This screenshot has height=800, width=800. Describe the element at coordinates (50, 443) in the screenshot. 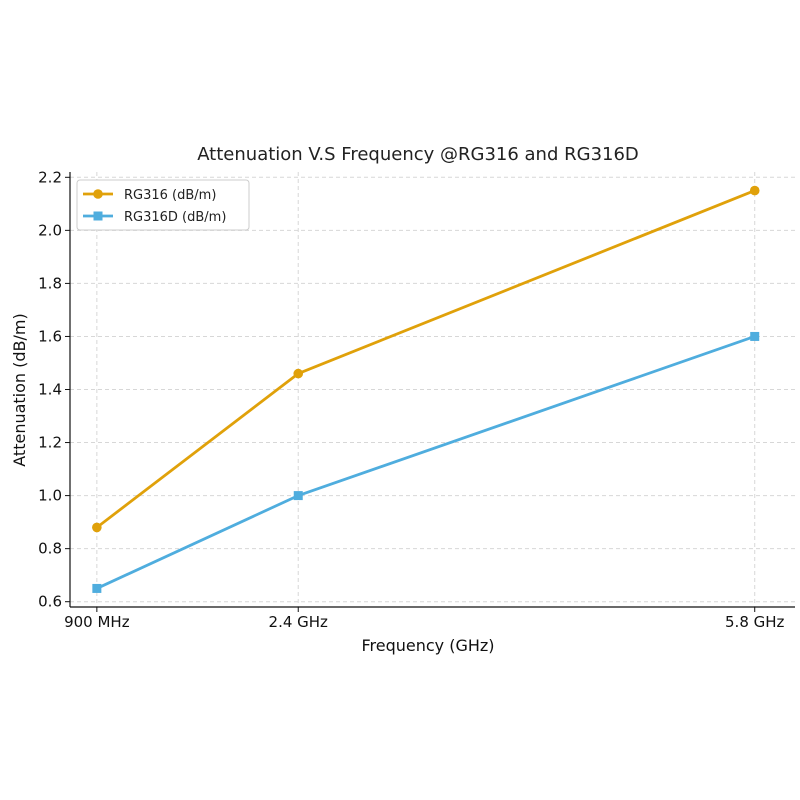

I see `y-tick-label: 1.2` at that location.